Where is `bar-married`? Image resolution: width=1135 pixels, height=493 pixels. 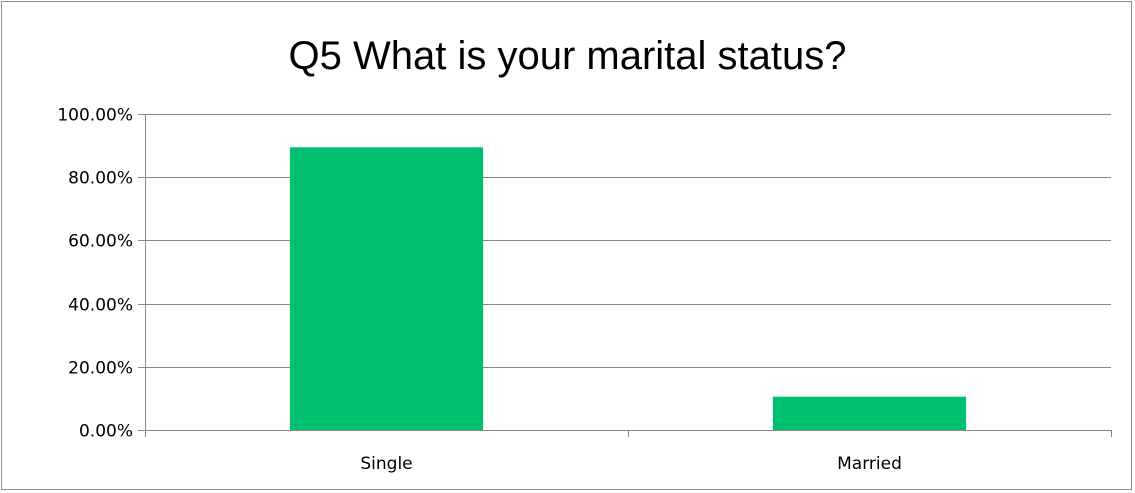 bar-married is located at coordinates (869, 413).